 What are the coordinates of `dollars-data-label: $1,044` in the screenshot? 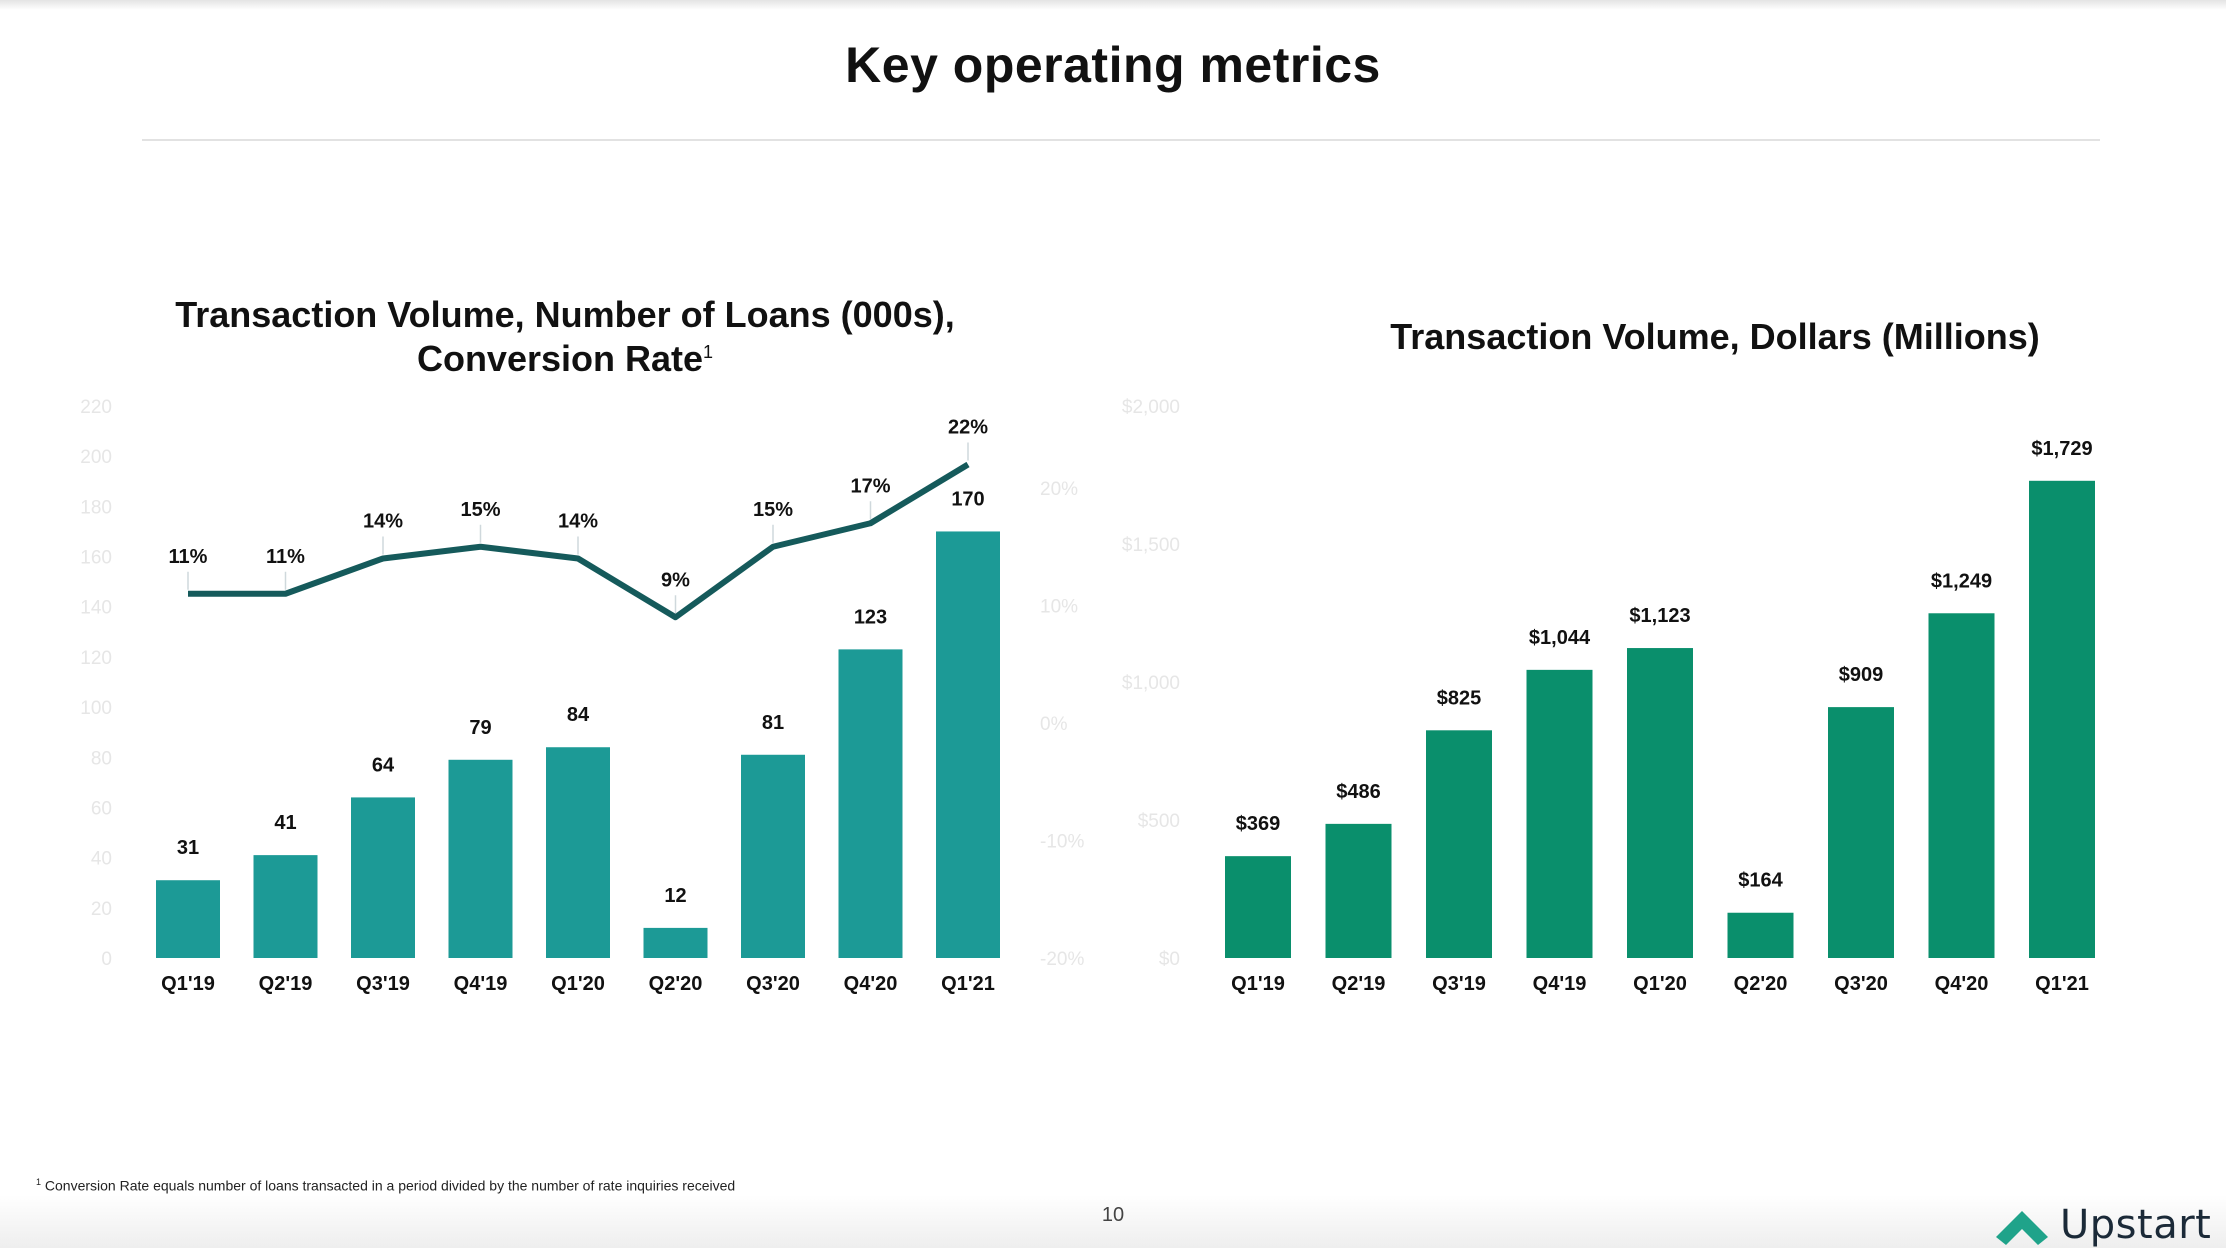 It's located at (1560, 638).